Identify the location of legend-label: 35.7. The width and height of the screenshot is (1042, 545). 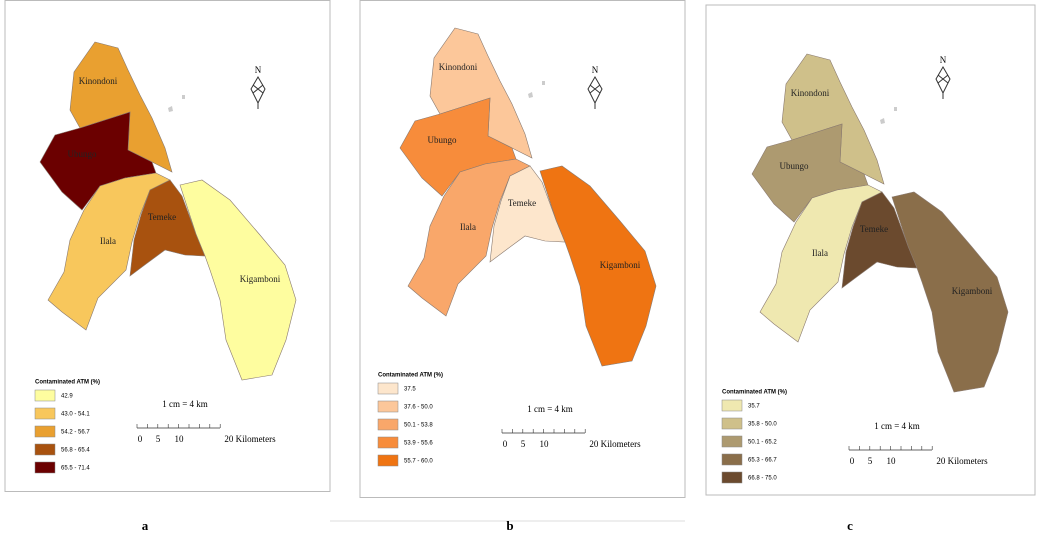
(754, 407).